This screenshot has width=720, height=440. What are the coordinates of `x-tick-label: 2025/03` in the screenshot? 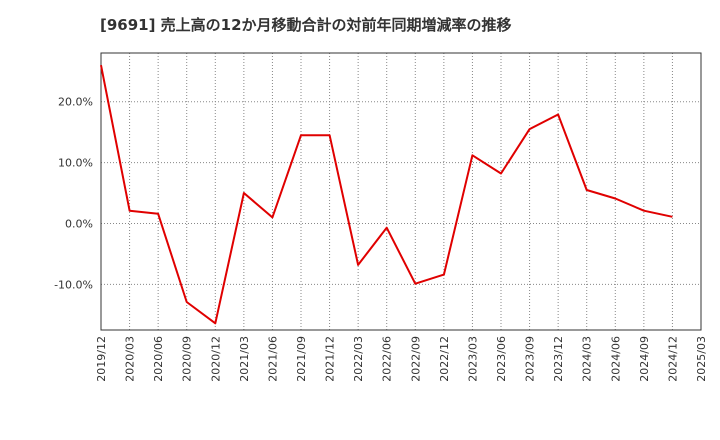 It's located at (701, 359).